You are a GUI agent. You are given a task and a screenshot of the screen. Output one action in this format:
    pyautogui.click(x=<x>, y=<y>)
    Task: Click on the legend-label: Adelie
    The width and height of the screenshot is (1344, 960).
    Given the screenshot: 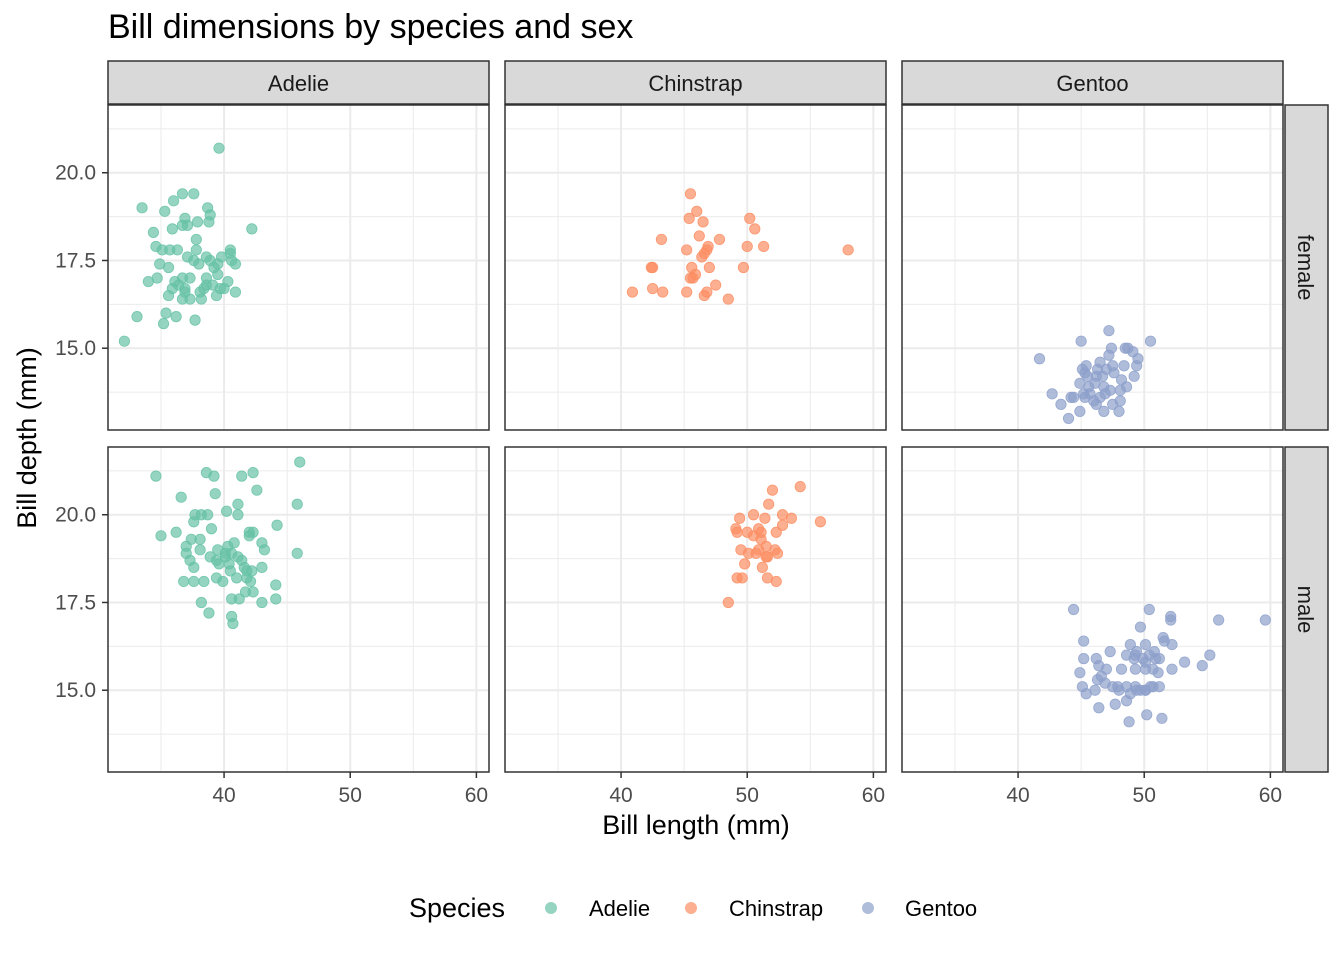 What is the action you would take?
    pyautogui.click(x=619, y=908)
    